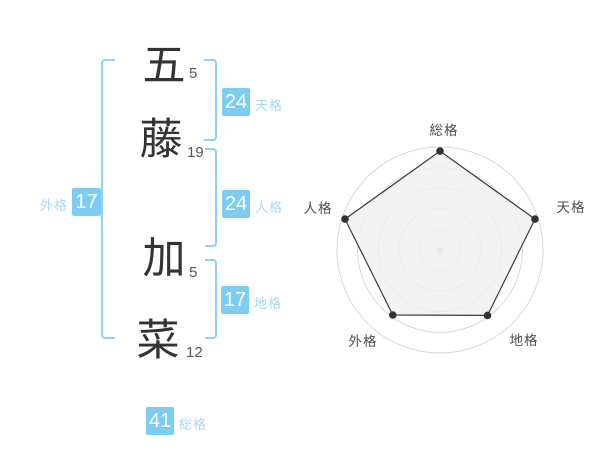  Describe the element at coordinates (269, 105) in the screenshot. I see `tenkaku-label: 天格` at that location.